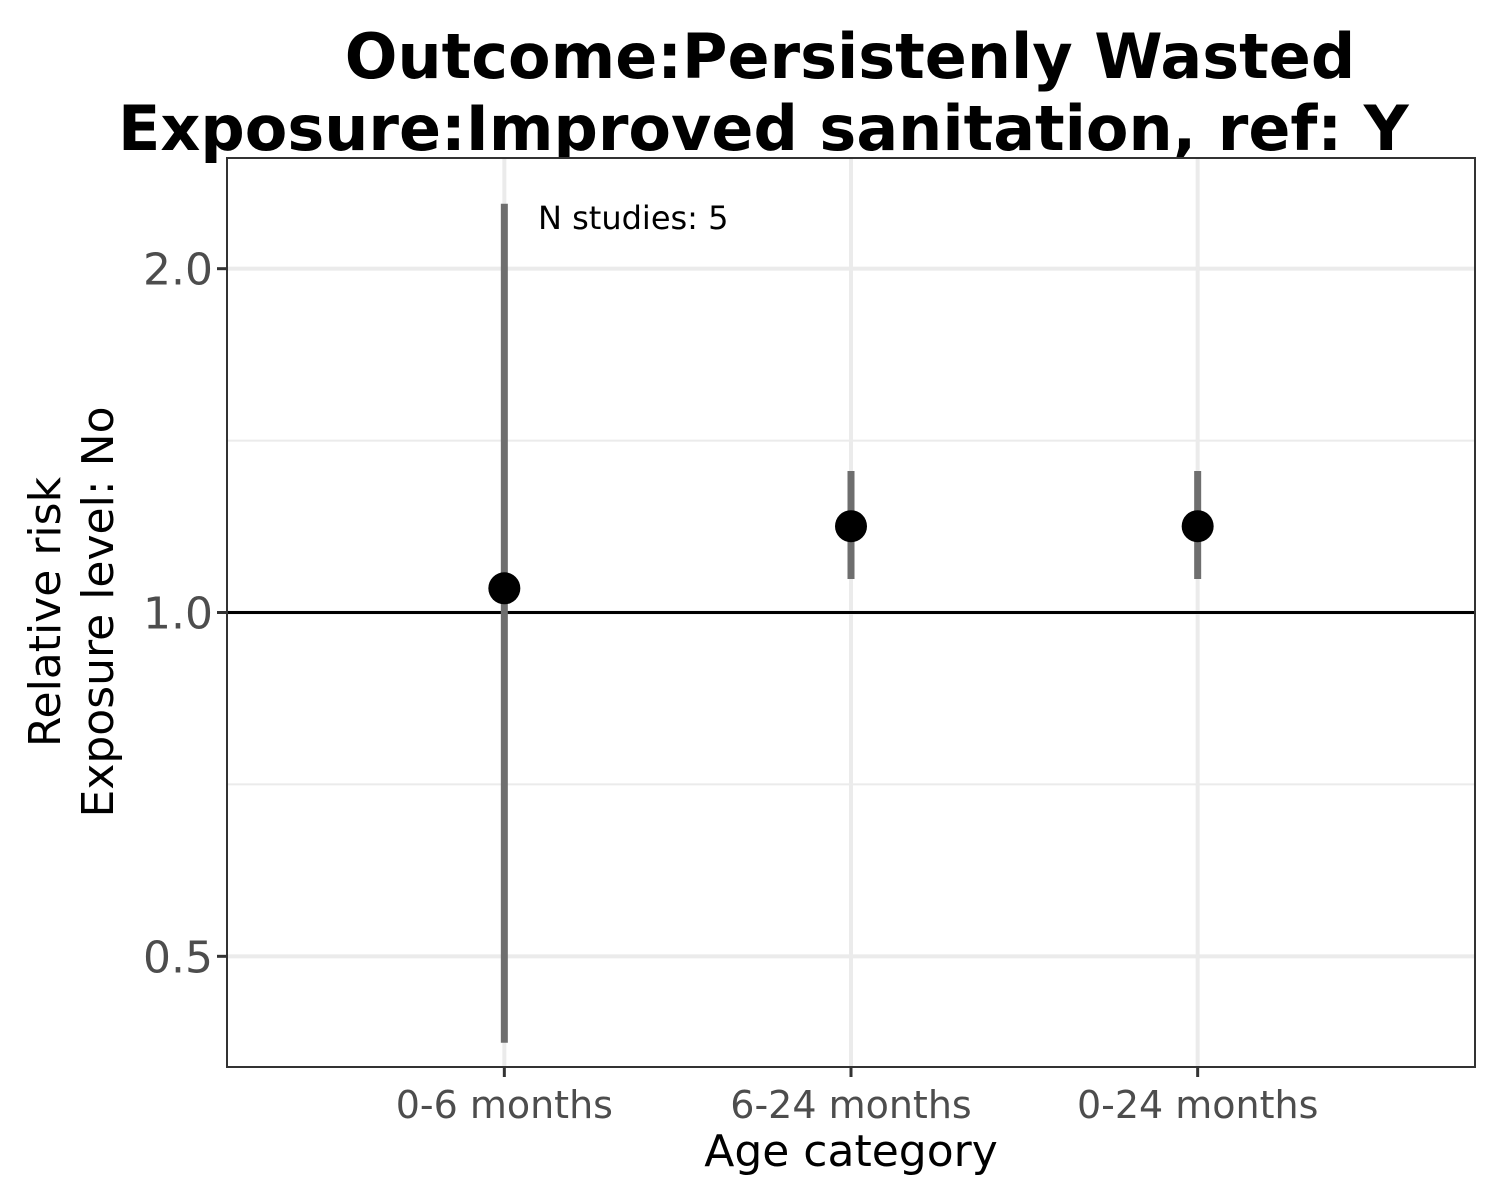 The height and width of the screenshot is (1200, 1500). Describe the element at coordinates (178, 270) in the screenshot. I see `y-tick-label: 2.0` at that location.